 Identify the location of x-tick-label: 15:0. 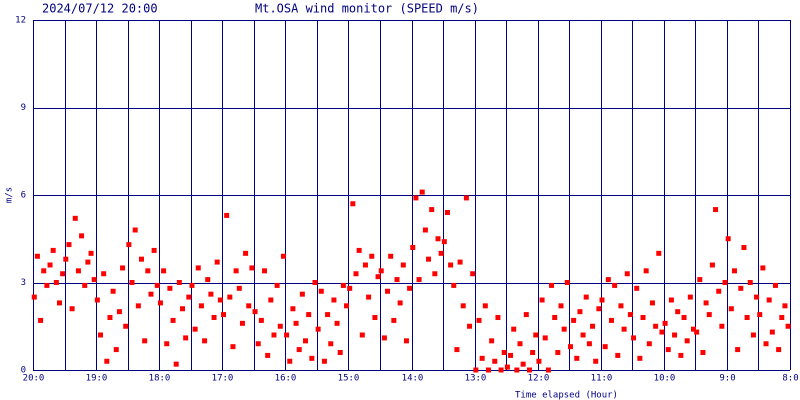
(349, 379).